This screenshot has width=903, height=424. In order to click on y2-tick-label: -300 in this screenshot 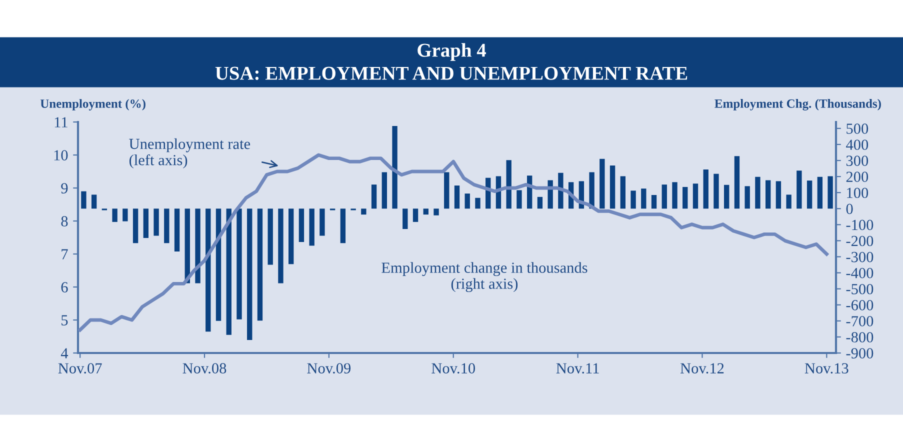, I will do `click(860, 257)`.